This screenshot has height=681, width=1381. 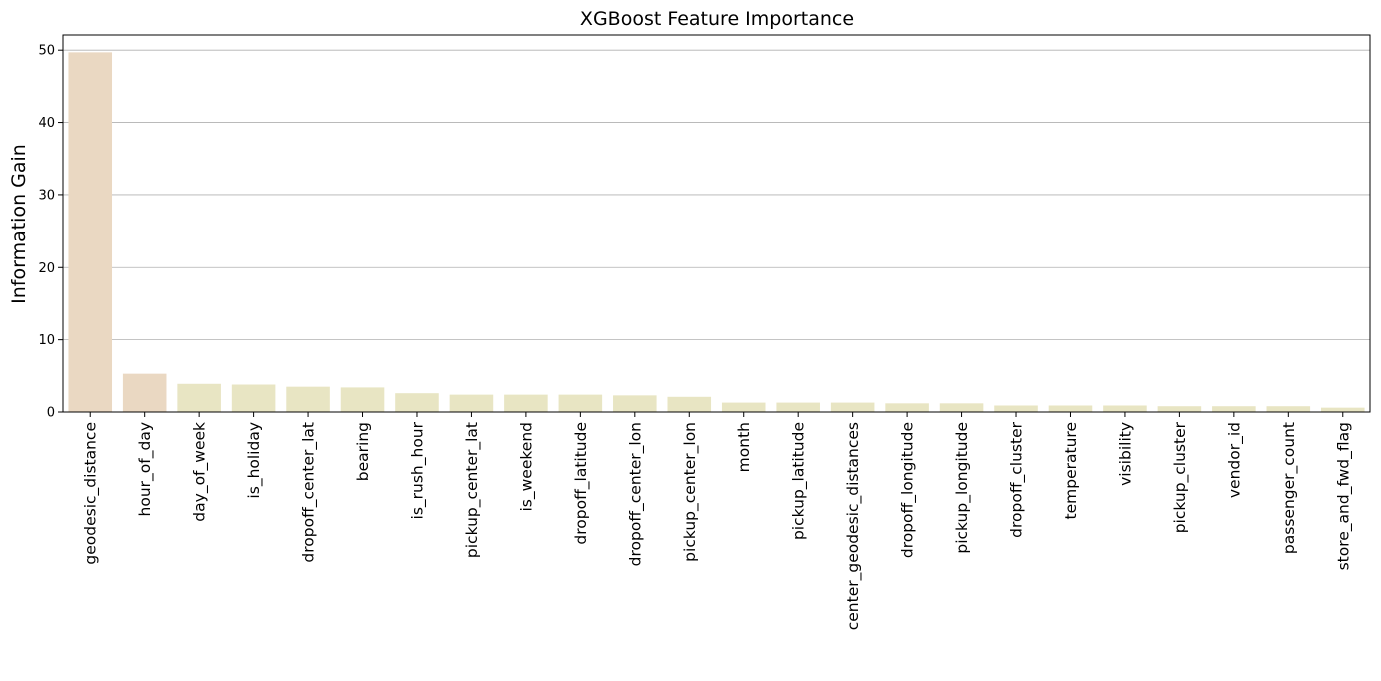 What do you see at coordinates (1343, 496) in the screenshot?
I see `x-tick-label: store_and_fwd_flag` at bounding box center [1343, 496].